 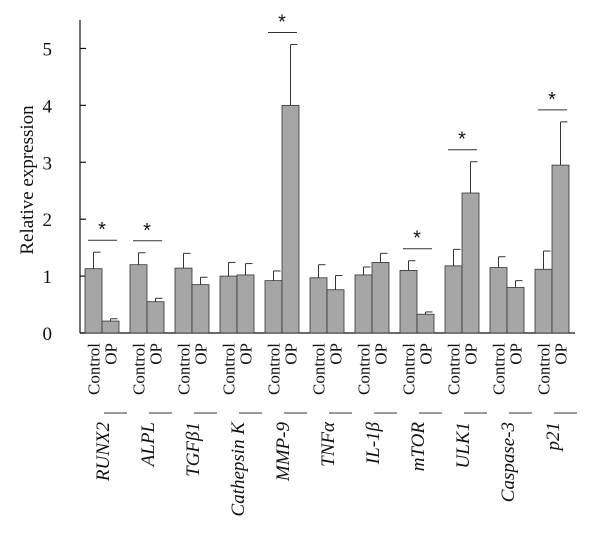 What do you see at coordinates (27, 180) in the screenshot?
I see `y-axis-title: Relative expression` at bounding box center [27, 180].